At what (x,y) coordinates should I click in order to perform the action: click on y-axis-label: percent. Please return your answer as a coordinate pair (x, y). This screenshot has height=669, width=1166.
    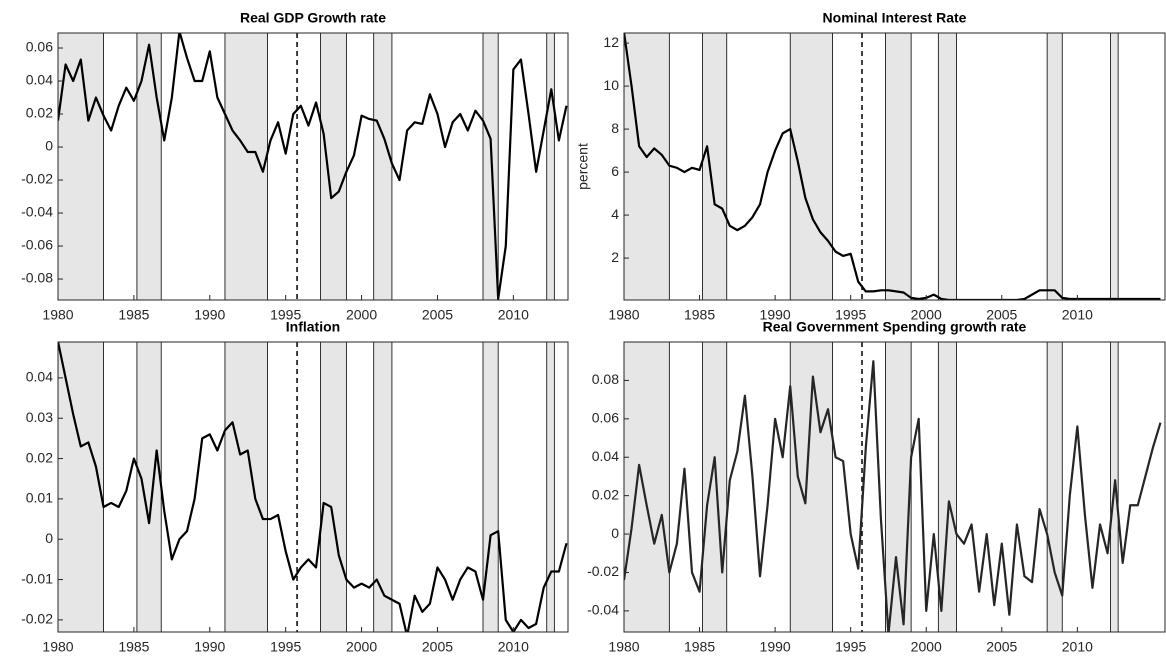
    Looking at the image, I should click on (583, 166).